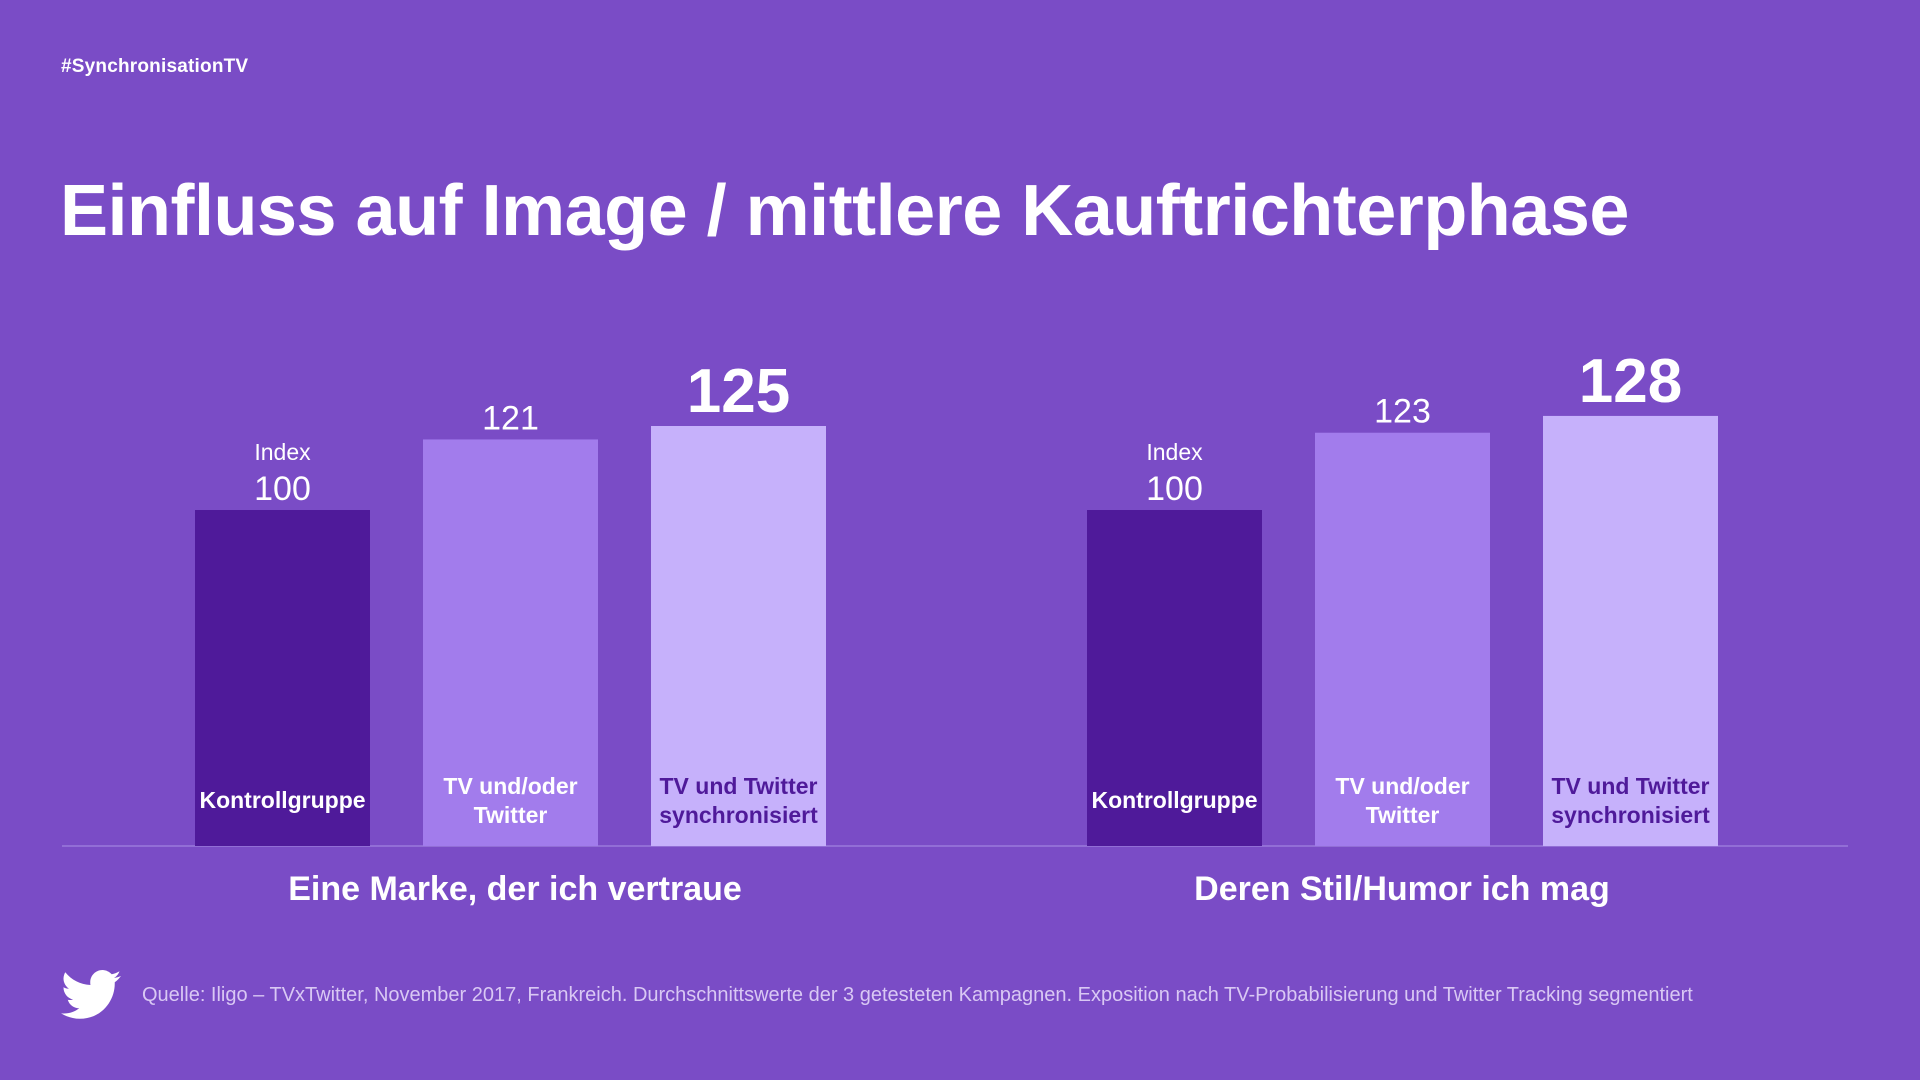 Image resolution: width=1920 pixels, height=1080 pixels. Describe the element at coordinates (155, 66) in the screenshot. I see `hashtag: #SynchronisationTV` at that location.